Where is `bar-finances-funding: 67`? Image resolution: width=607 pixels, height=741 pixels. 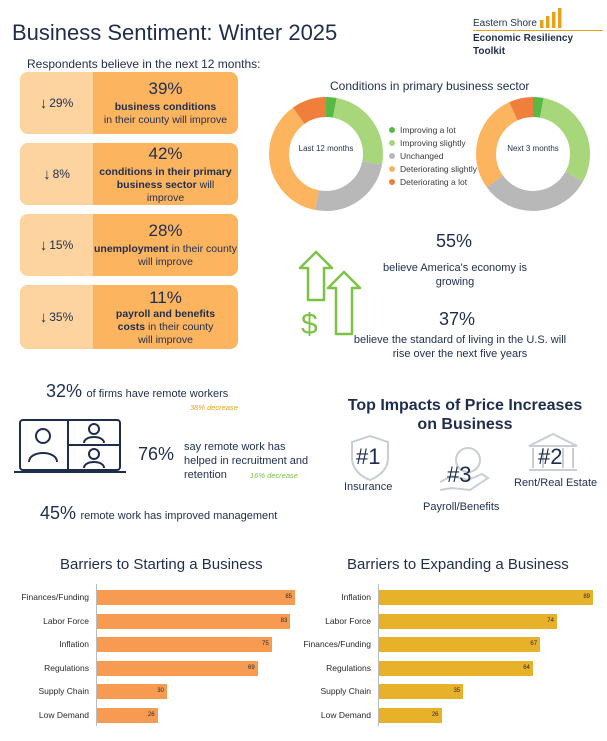
bar-finances-funding: 67 is located at coordinates (460, 645).